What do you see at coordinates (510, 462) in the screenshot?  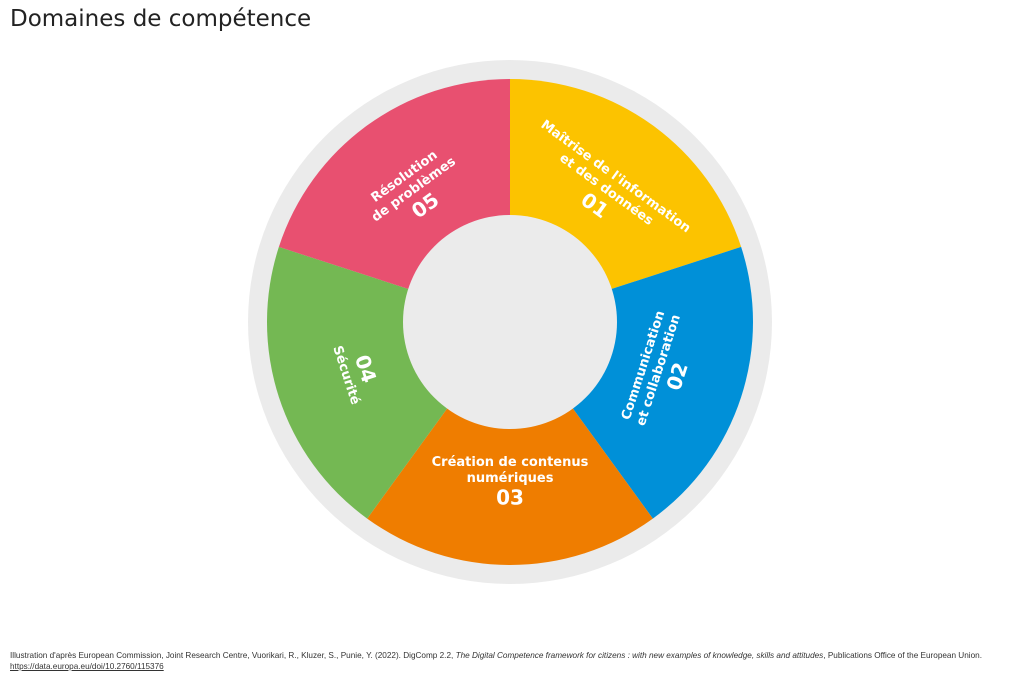 I see `segment-03-label-line-1: Création de contenus` at bounding box center [510, 462].